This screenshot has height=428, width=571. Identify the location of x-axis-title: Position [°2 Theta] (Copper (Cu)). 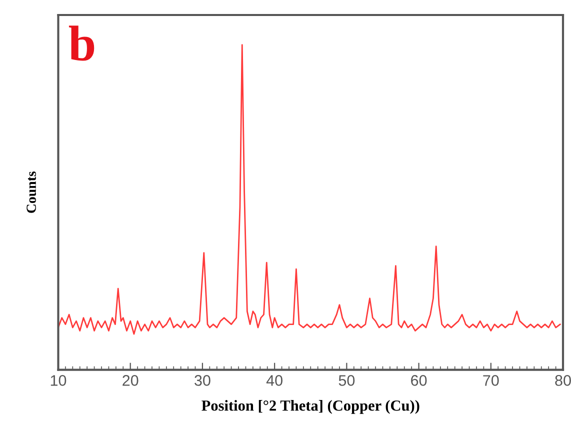
(311, 407).